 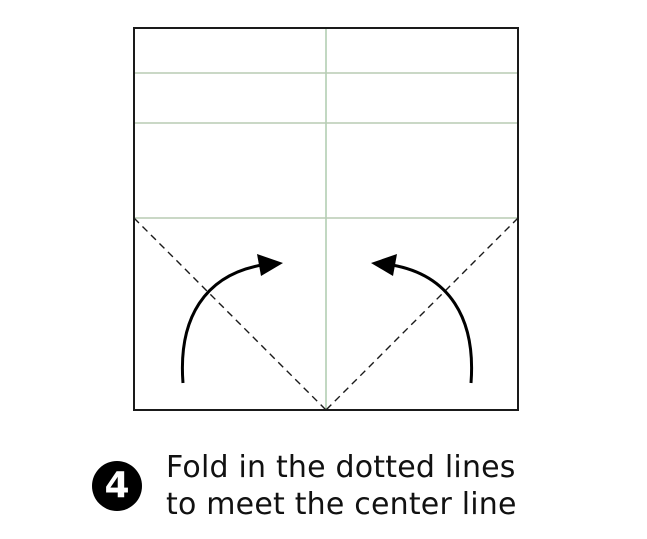 What do you see at coordinates (341, 467) in the screenshot?
I see `instruction-line-1: Fold in the dotted lines` at bounding box center [341, 467].